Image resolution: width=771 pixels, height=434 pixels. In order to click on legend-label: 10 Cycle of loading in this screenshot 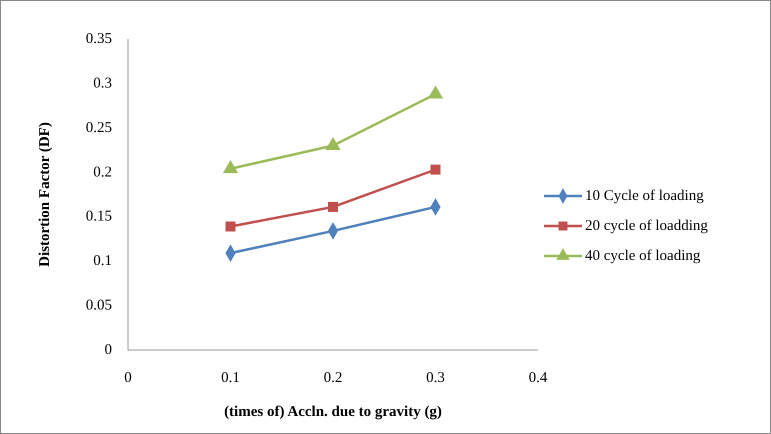, I will do `click(644, 196)`.